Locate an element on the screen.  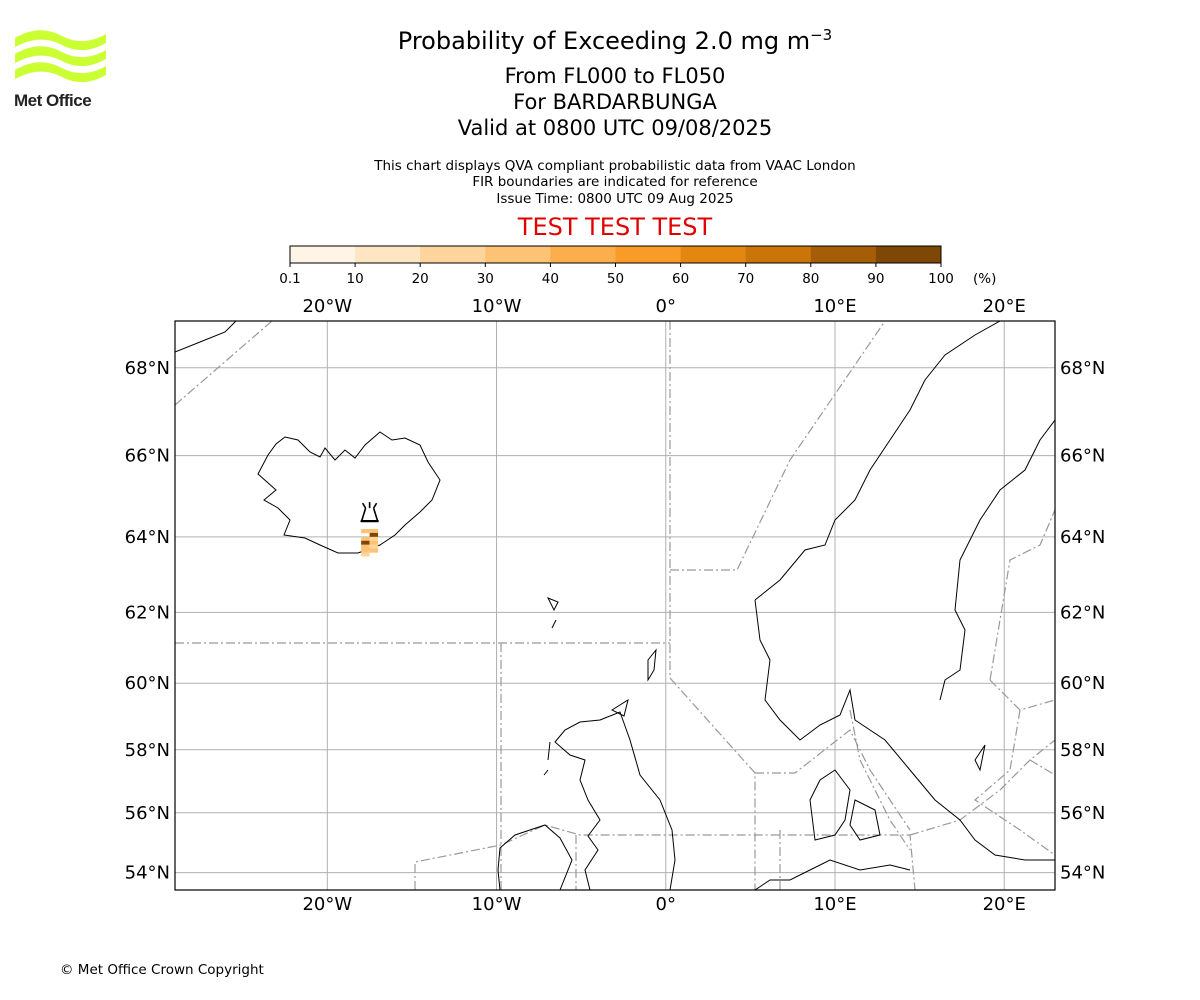
shetland-islands is located at coordinates (652, 665).